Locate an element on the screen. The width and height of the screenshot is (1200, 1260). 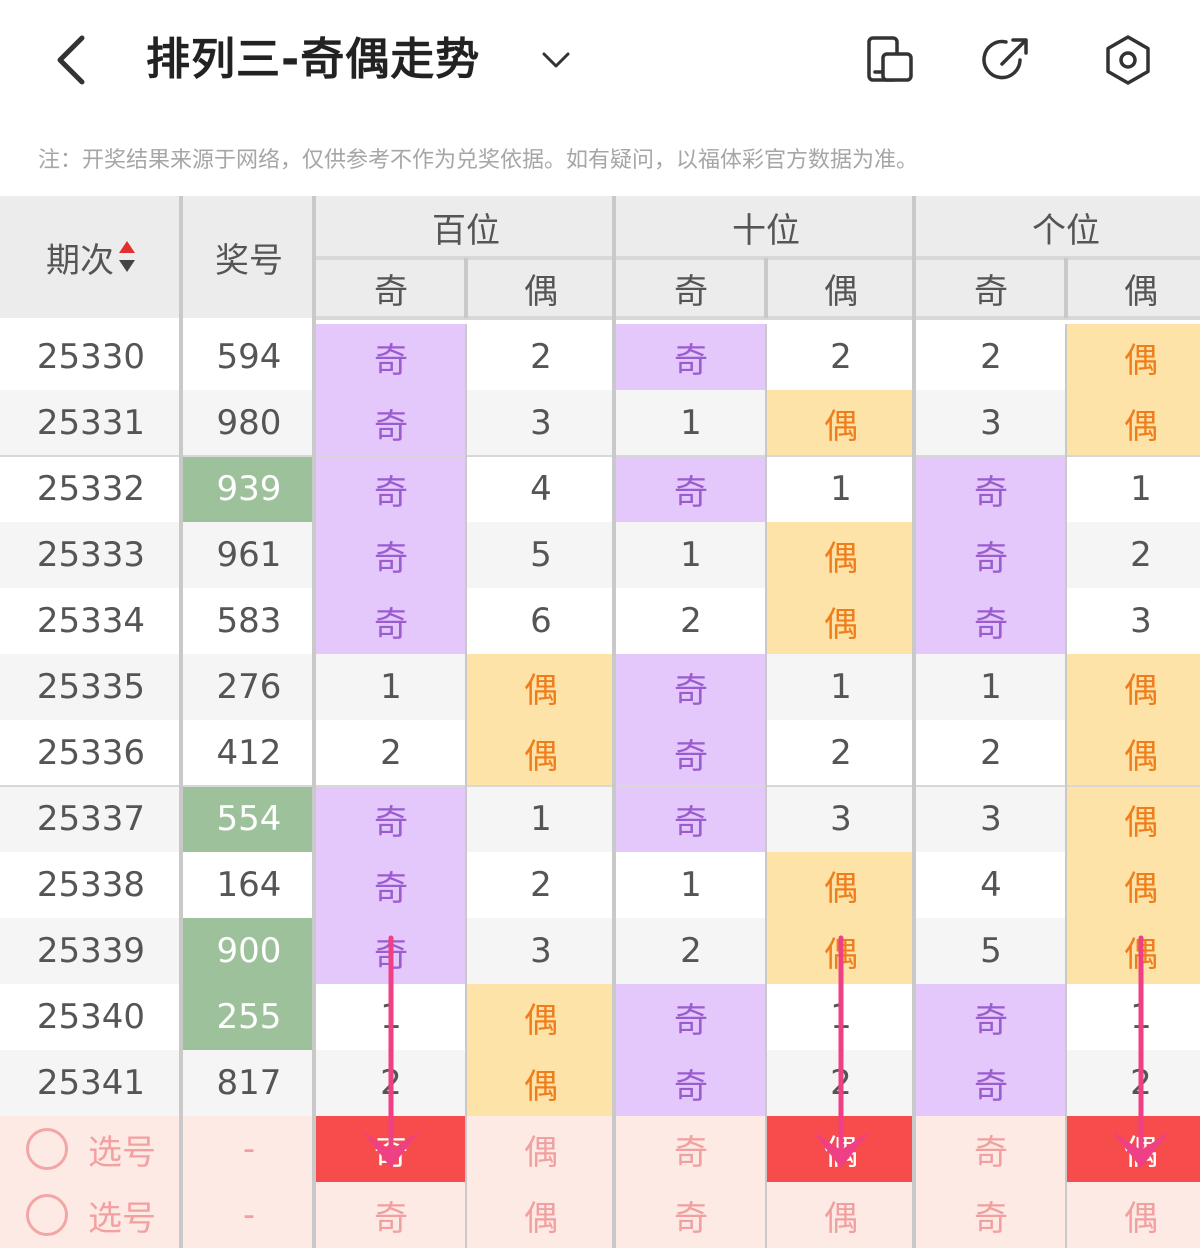
title-dropdown-toggle is located at coordinates (556, 60).